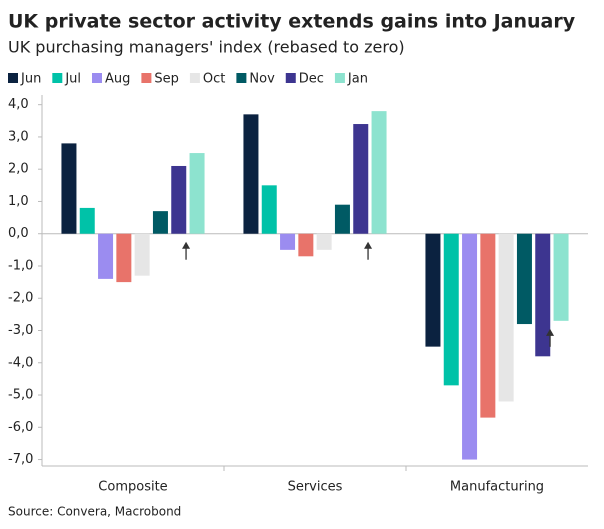 Image resolution: width=604 pixels, height=529 pixels. I want to click on y-tick-label: -2,0, so click(20, 298).